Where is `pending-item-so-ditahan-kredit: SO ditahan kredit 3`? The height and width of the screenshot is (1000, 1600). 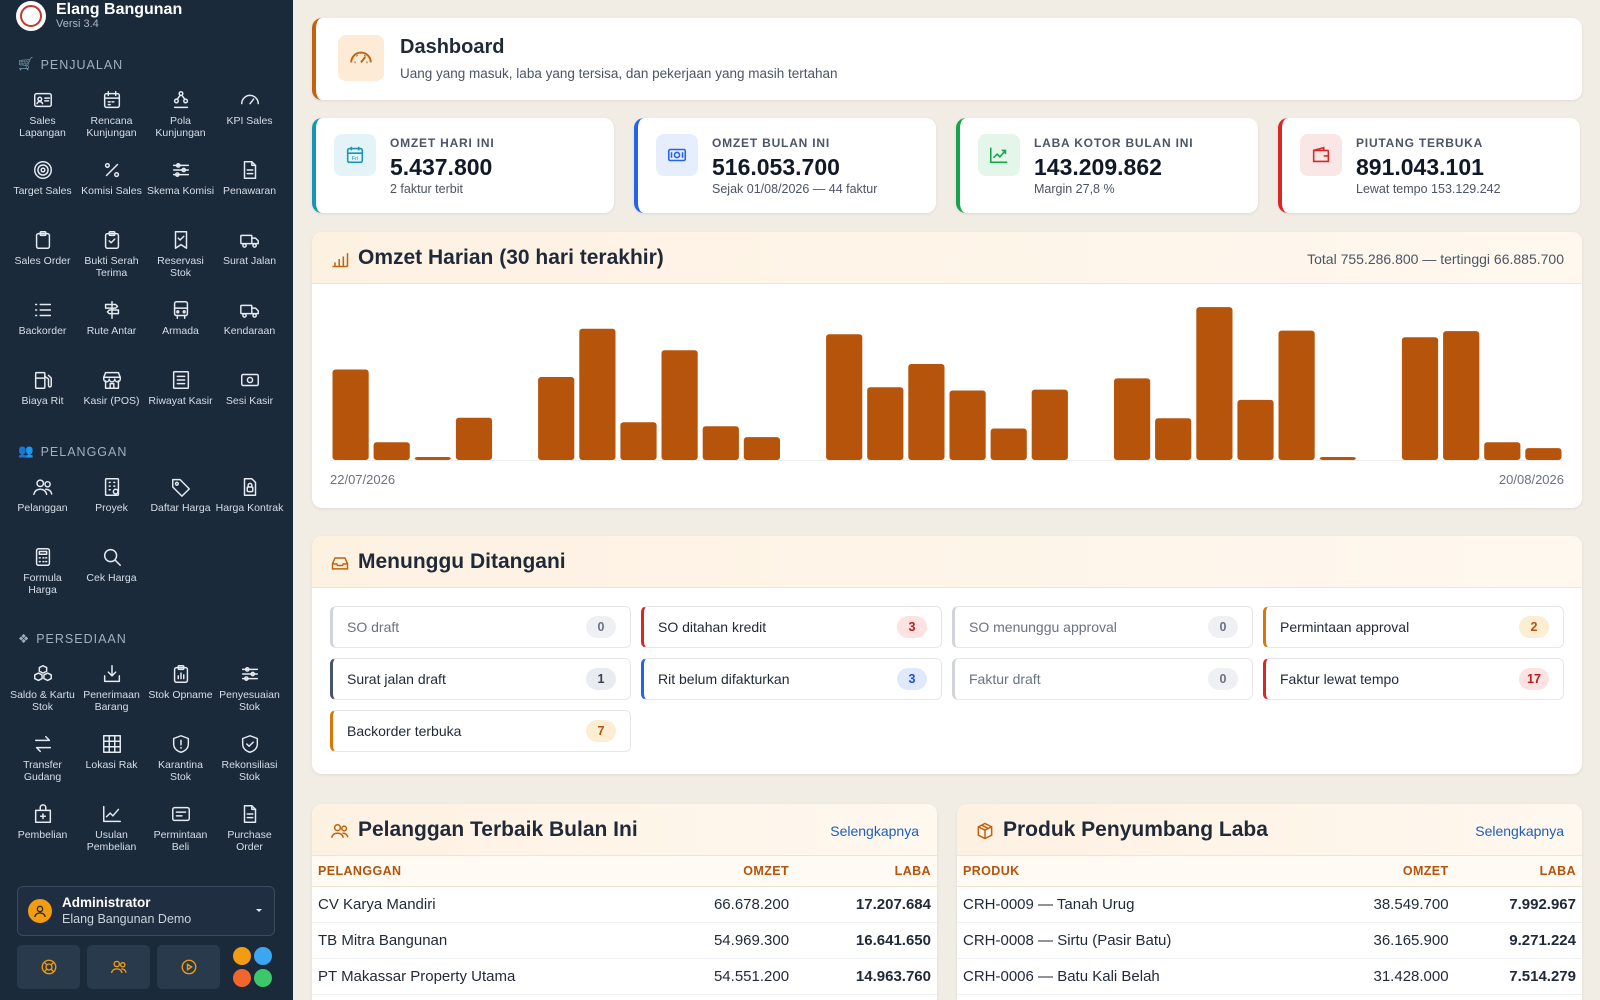 pending-item-so-ditahan-kredit: SO ditahan kredit 3 is located at coordinates (791, 627).